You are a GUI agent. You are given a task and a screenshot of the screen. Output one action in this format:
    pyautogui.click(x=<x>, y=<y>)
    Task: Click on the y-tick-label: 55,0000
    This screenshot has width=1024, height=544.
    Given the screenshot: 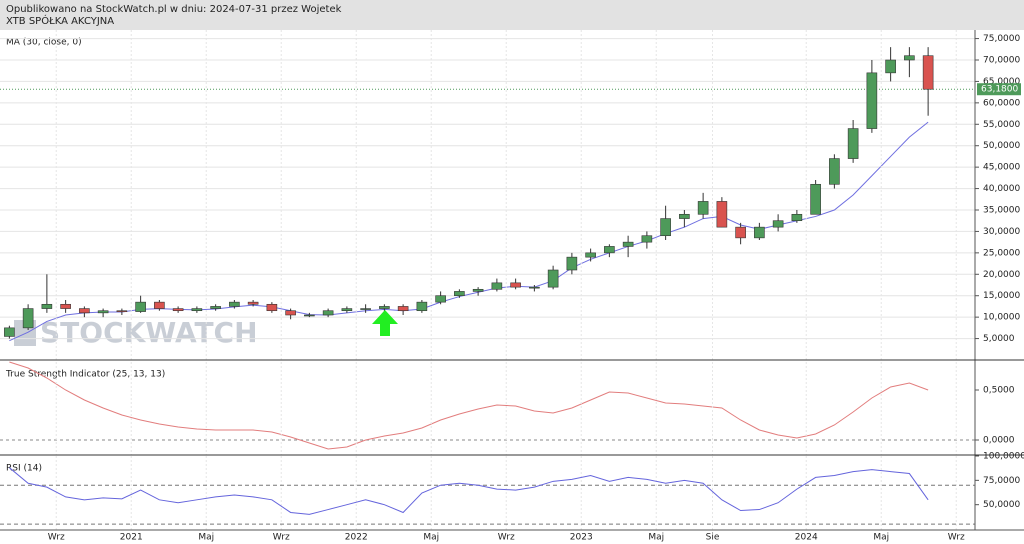 What is the action you would take?
    pyautogui.click(x=1001, y=125)
    